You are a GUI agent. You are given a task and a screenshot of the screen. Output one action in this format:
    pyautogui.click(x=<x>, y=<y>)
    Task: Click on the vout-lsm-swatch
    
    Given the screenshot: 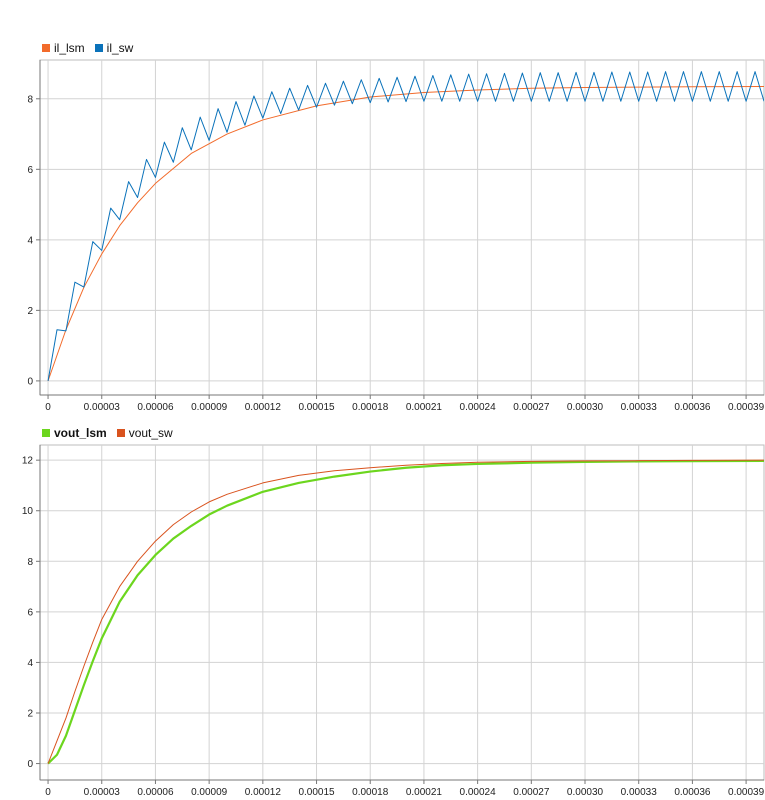 What is the action you would take?
    pyautogui.click(x=46, y=433)
    